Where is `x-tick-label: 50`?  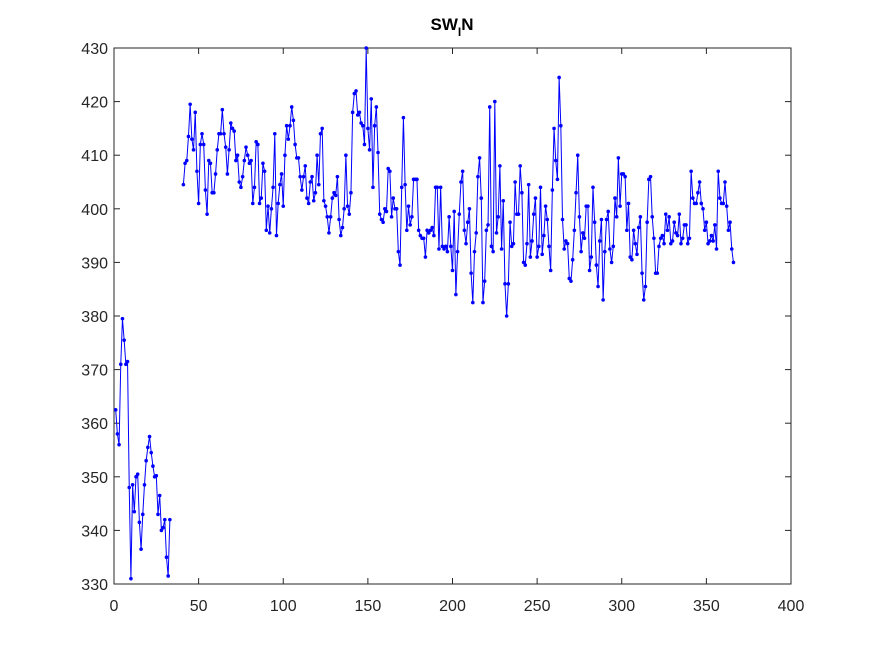 x-tick-label: 50 is located at coordinates (199, 606).